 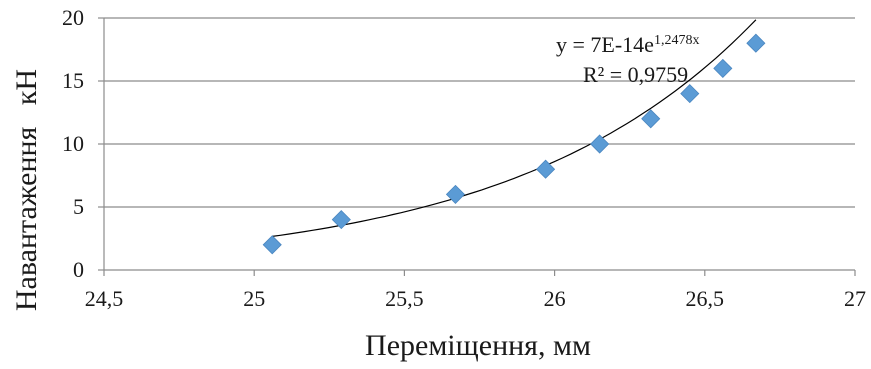 What do you see at coordinates (73, 17) in the screenshot?
I see `y-tick-label: 20` at bounding box center [73, 17].